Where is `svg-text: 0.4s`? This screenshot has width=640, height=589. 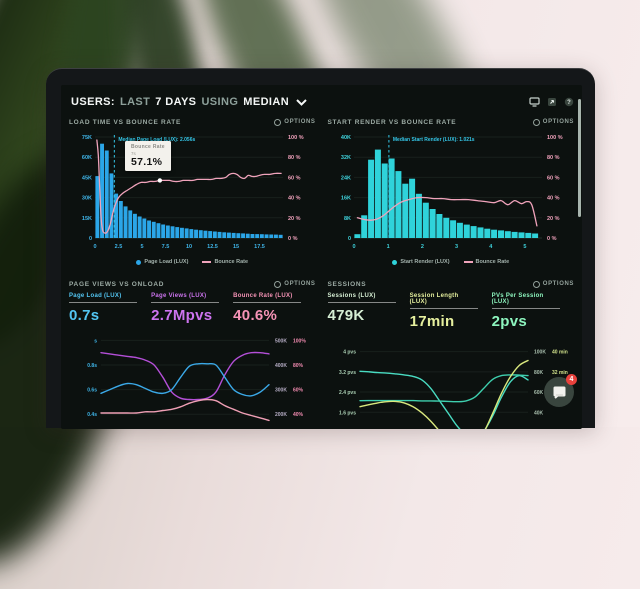
svg-text: 0.4s is located at coordinates (92, 415).